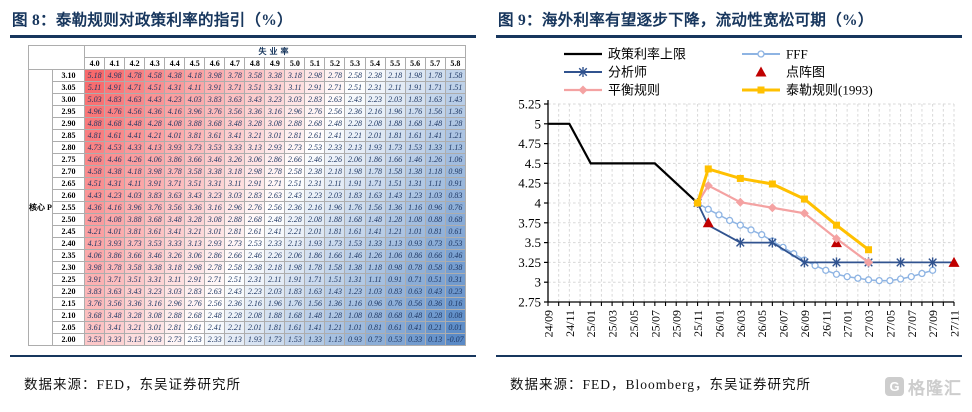 This screenshot has width=972, height=412. I want to click on column-header: 5.5, so click(395, 63).